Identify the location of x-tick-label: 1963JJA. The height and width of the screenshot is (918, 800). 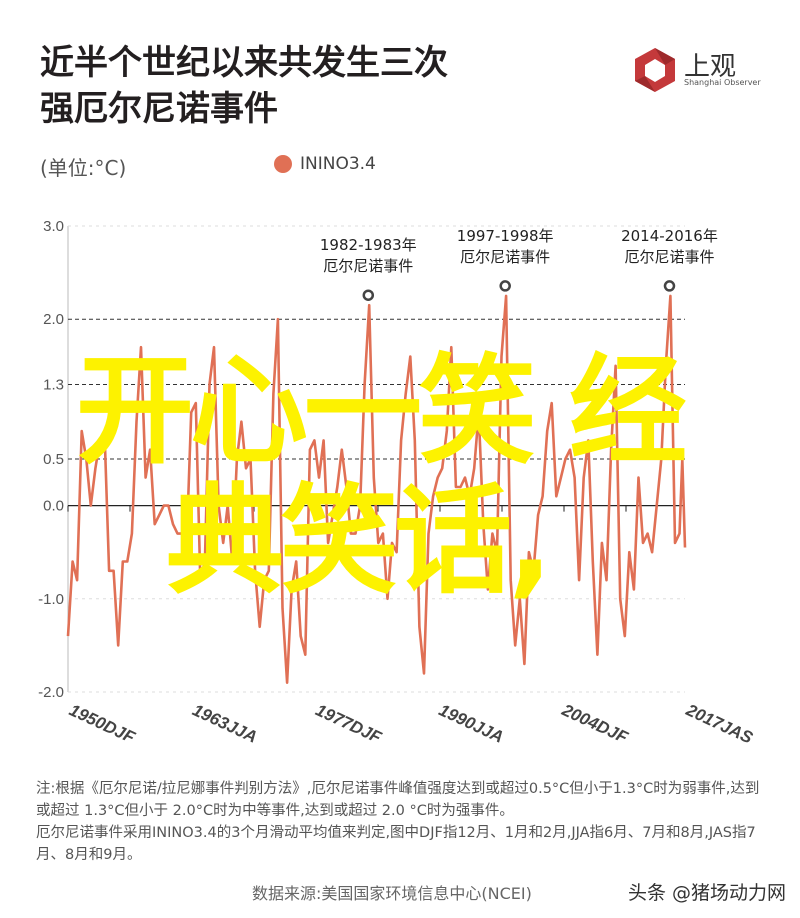
(225, 723).